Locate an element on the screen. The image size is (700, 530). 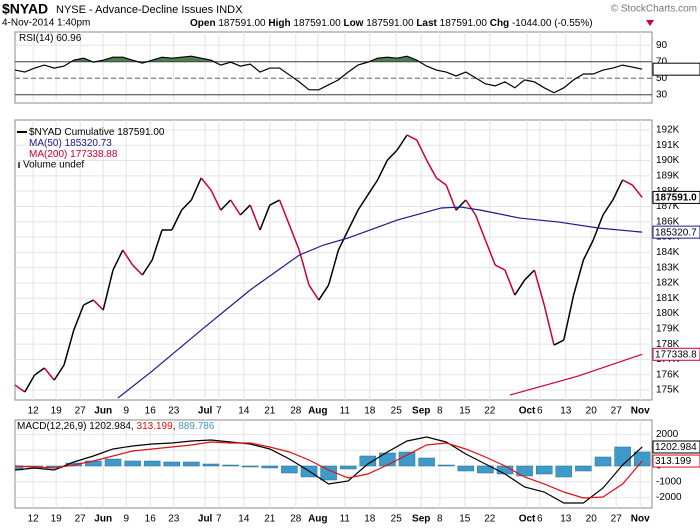
text-part: 313.199 is located at coordinates (155, 426).